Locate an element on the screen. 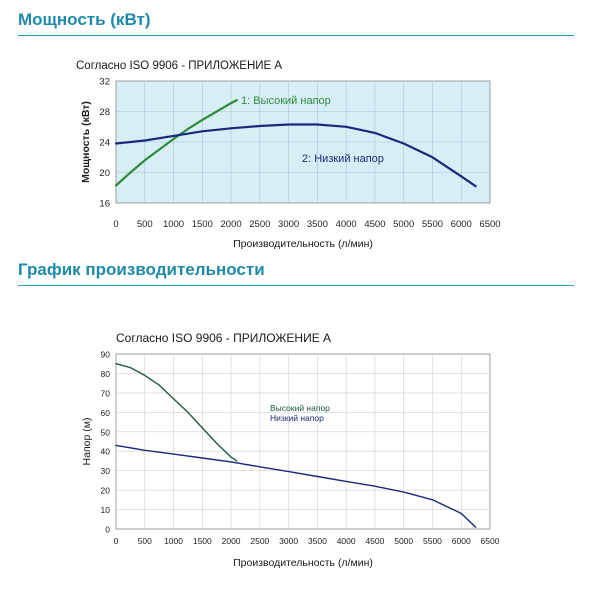 Image resolution: width=598 pixels, height=600 pixels. y-tick-label: 0 is located at coordinates (107, 530).